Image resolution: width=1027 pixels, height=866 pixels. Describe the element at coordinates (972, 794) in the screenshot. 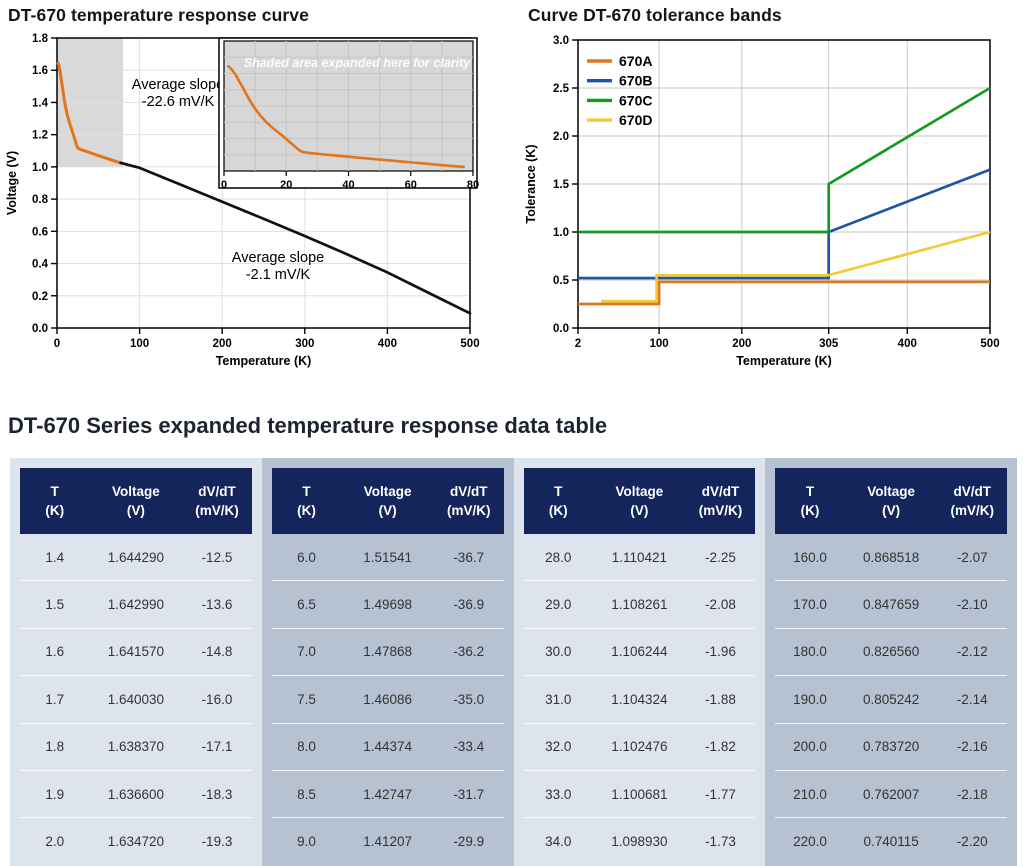

I see `cell-dvdt: -2.18` at that location.